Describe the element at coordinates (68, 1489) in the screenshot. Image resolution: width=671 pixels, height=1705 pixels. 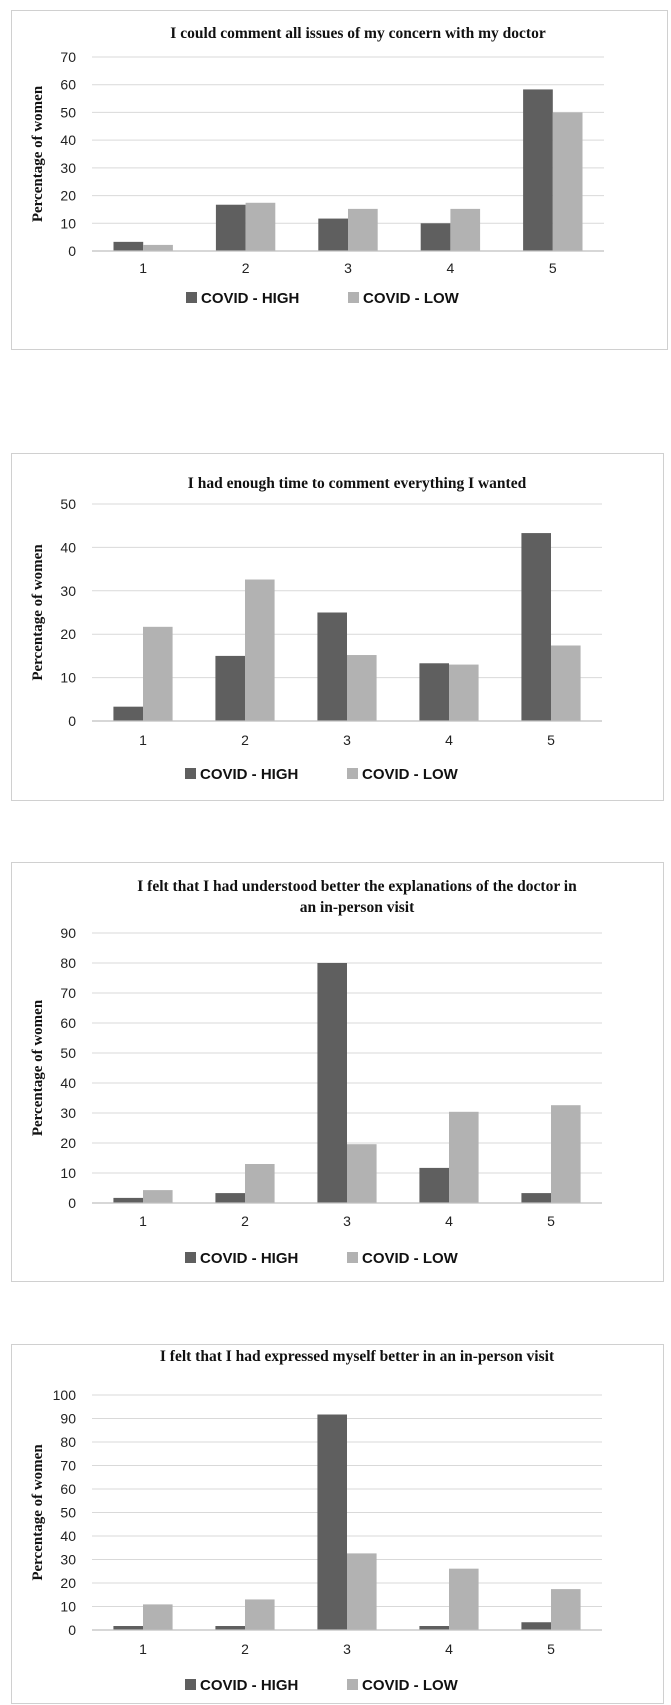
I see `y-tick-label: 60` at that location.